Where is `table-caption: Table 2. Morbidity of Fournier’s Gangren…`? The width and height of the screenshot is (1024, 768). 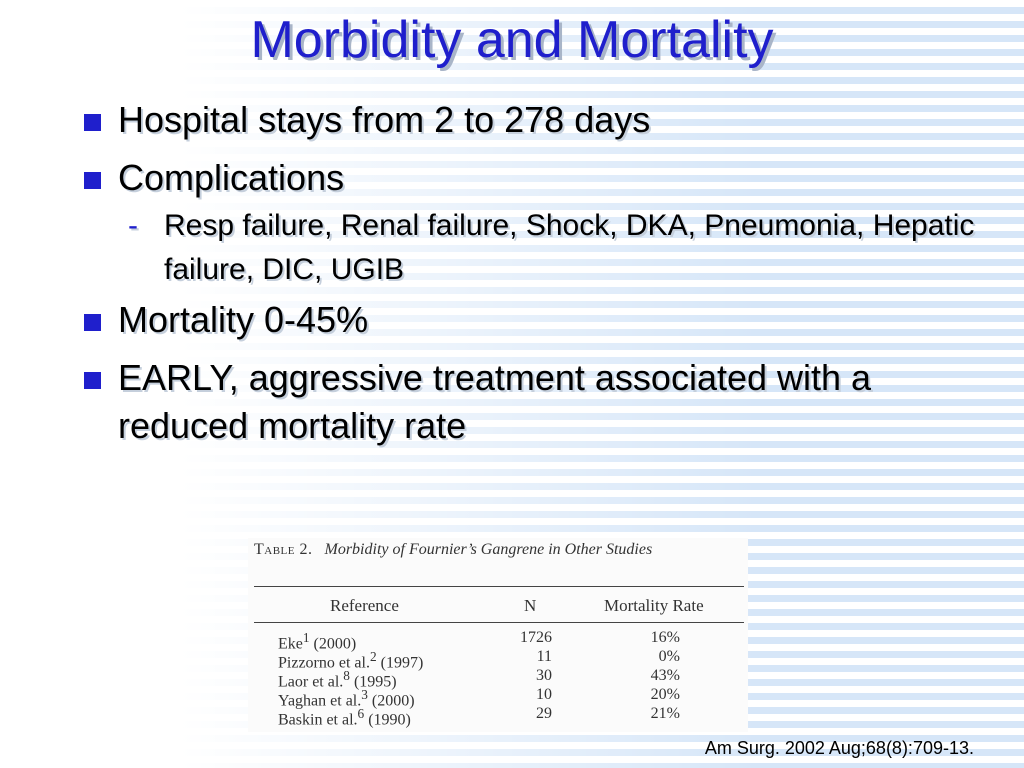
table-caption: Table 2. Morbidity of Fournier’s Gangren… is located at coordinates (494, 550).